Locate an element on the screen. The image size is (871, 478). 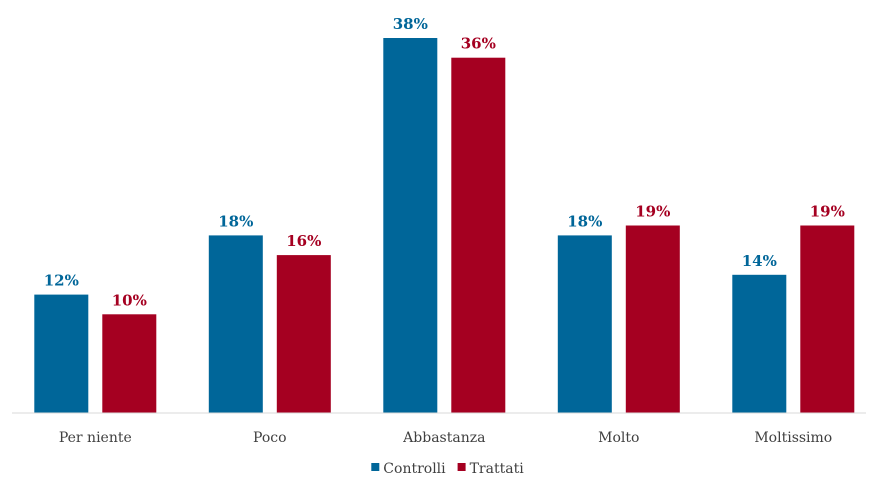
value-label-controlli-3: 18% is located at coordinates (584, 221).